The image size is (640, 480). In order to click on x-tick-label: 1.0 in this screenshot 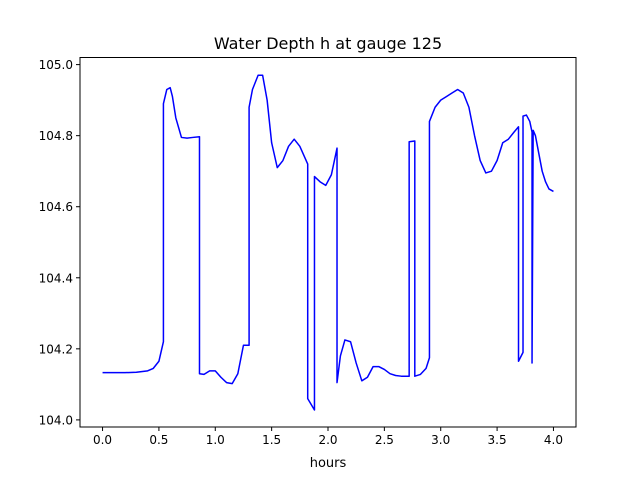, I will do `click(215, 440)`.